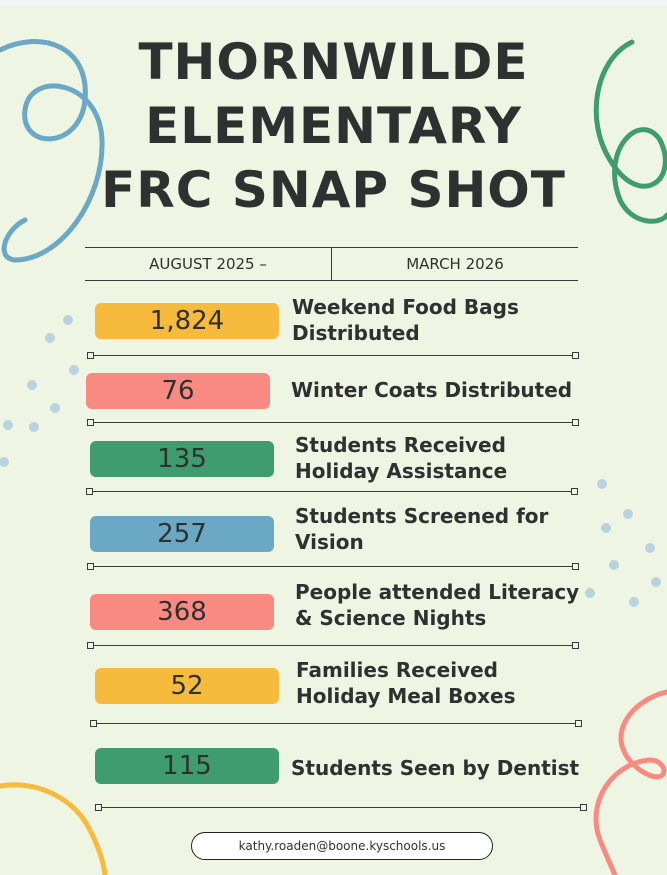 The width and height of the screenshot is (667, 875). I want to click on stat-label: Students Screened for Vision, so click(422, 529).